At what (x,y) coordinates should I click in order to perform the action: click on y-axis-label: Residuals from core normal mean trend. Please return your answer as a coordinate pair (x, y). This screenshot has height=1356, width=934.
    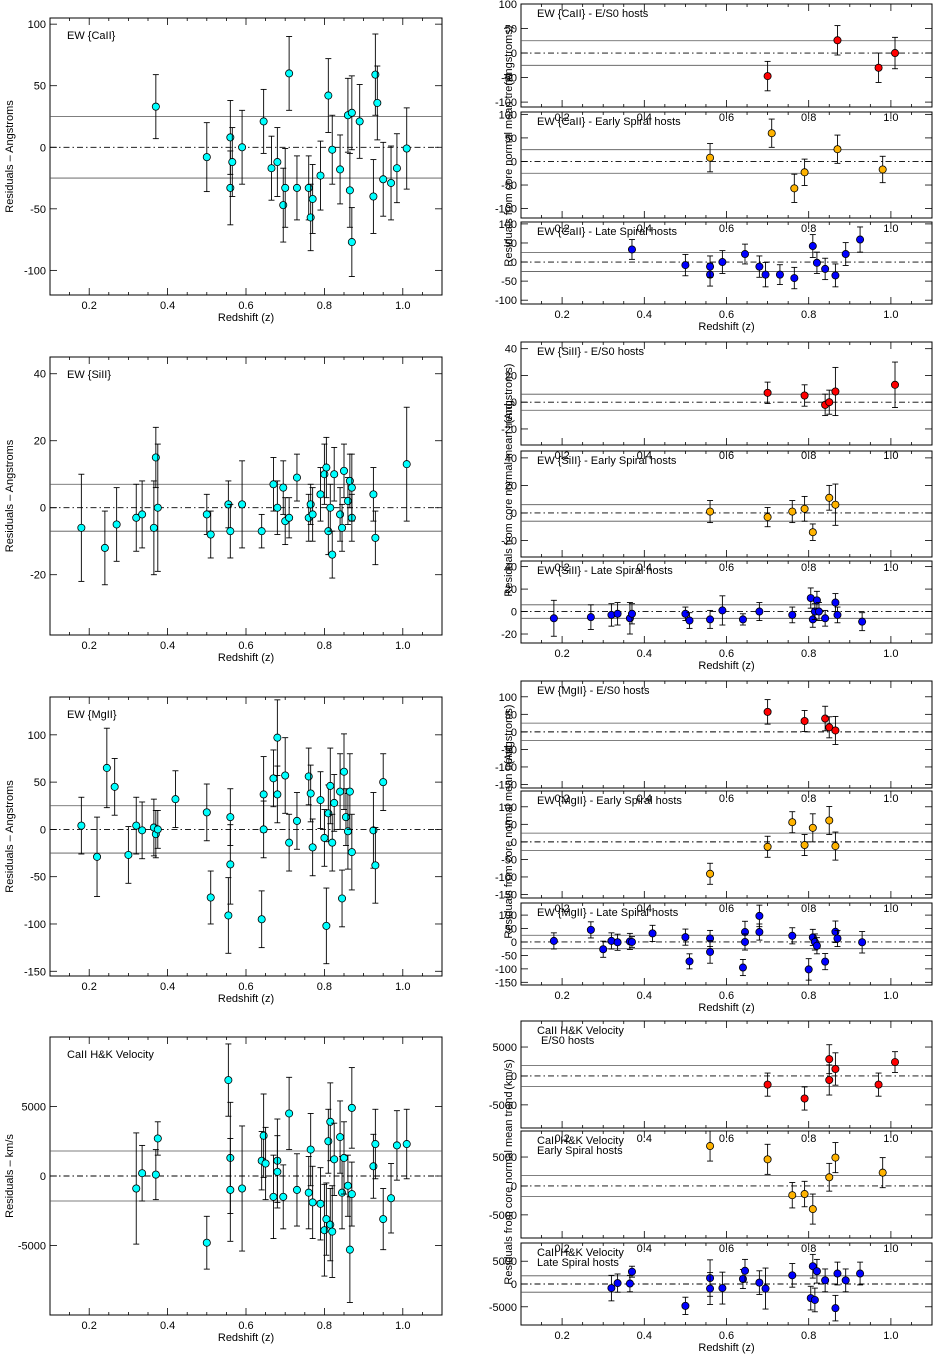
    Looking at the image, I should click on (509, 841).